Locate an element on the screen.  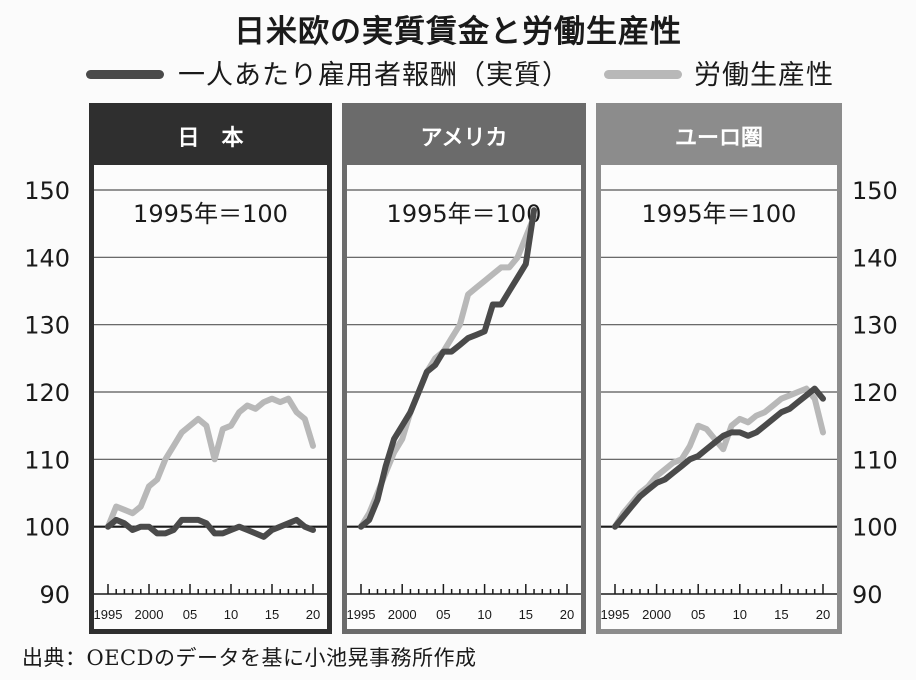
y-tick-label-right: 110 is located at coordinates (875, 460).